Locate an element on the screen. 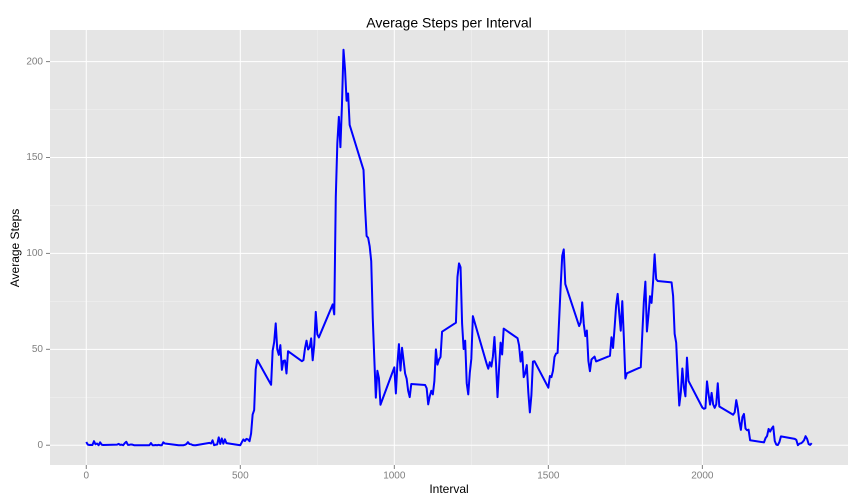  y-tick-label: 0 is located at coordinates (40, 445).